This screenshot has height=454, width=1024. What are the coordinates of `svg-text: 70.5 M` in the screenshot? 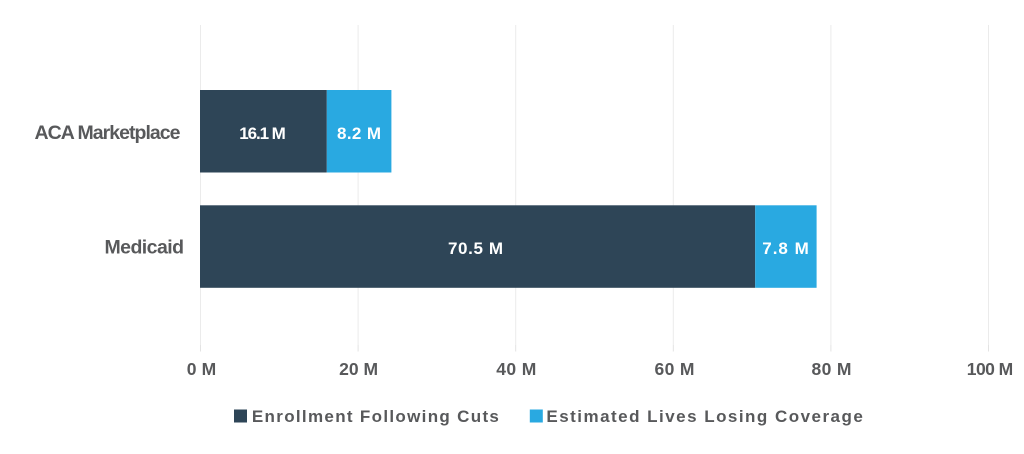 It's located at (475, 248).